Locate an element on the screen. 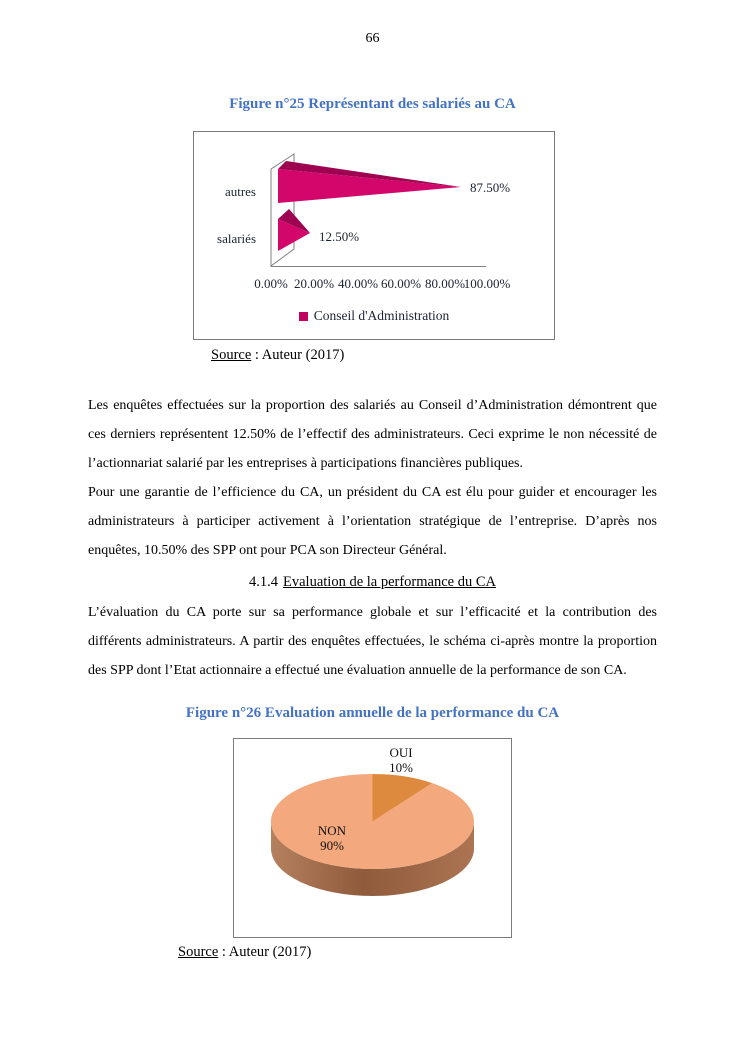 This screenshot has height=1053, width=745. pie-slice-oui is located at coordinates (402, 798).